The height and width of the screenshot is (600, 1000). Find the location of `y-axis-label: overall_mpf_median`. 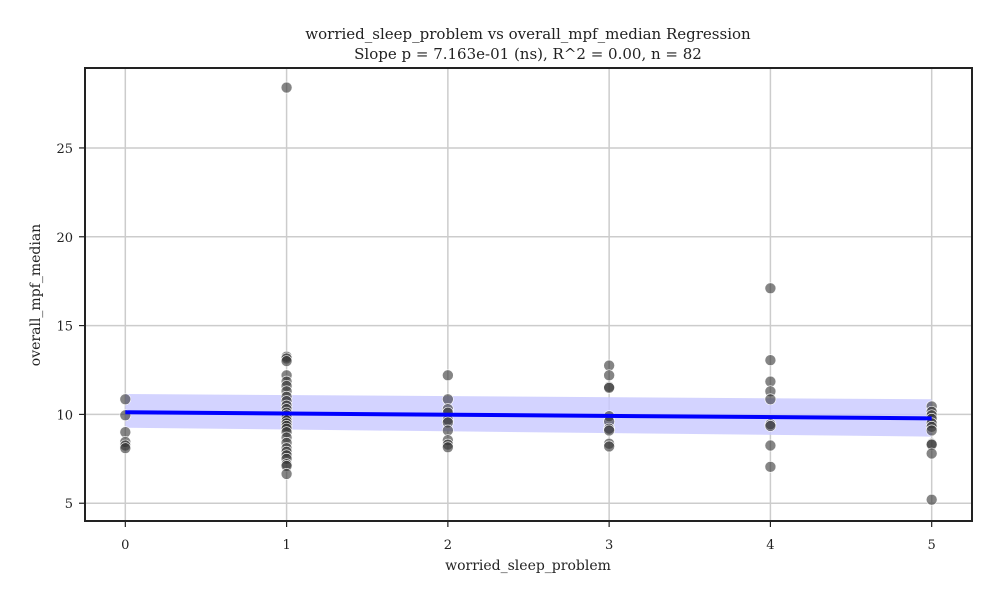

y-axis-label: overall_mpf_median is located at coordinates (36, 295).